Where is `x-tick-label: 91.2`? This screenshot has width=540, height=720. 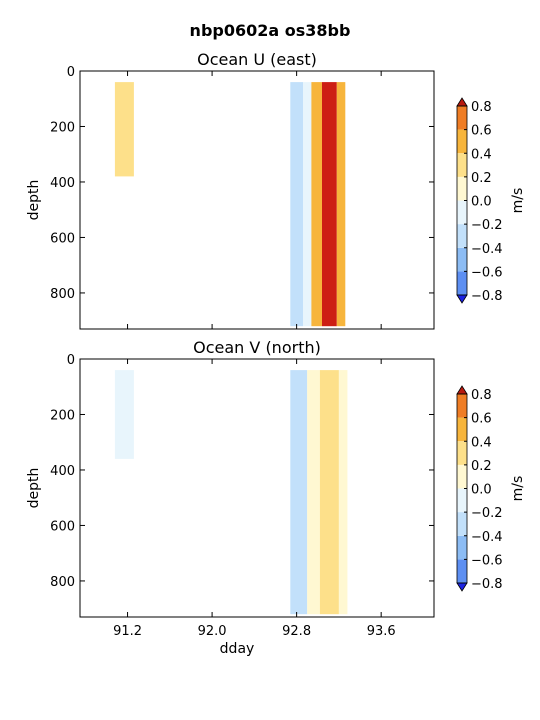
x-tick-label: 91.2 is located at coordinates (127, 631).